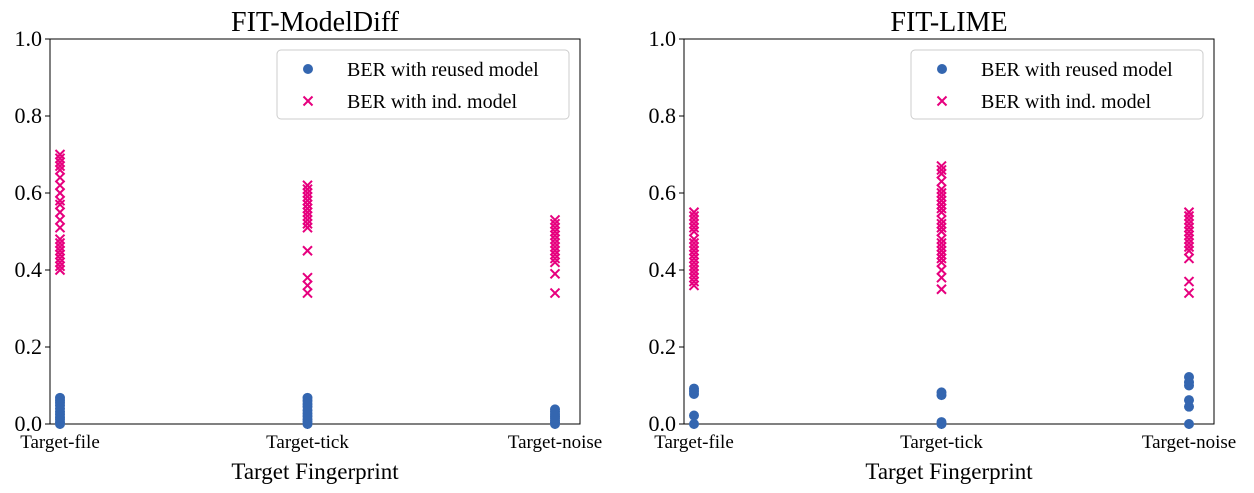 The width and height of the screenshot is (1254, 493). What do you see at coordinates (942, 69) in the screenshot?
I see `legend-marker-circle` at bounding box center [942, 69].